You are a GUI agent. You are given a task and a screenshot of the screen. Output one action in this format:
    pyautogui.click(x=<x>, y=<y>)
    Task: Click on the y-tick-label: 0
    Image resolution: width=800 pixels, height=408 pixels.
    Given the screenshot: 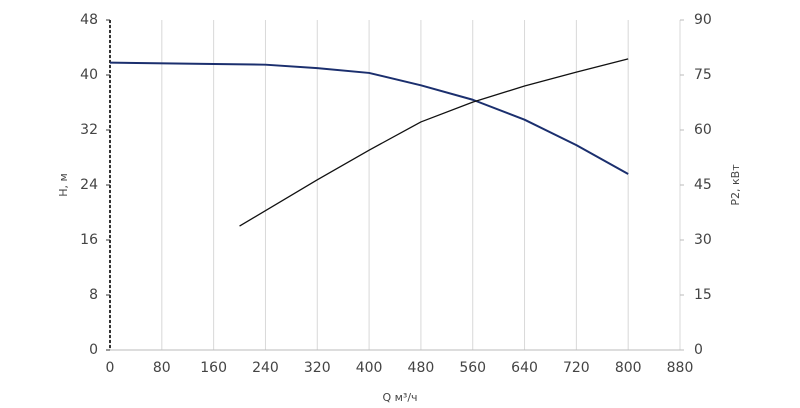 What is the action you would take?
    pyautogui.click(x=93, y=350)
    